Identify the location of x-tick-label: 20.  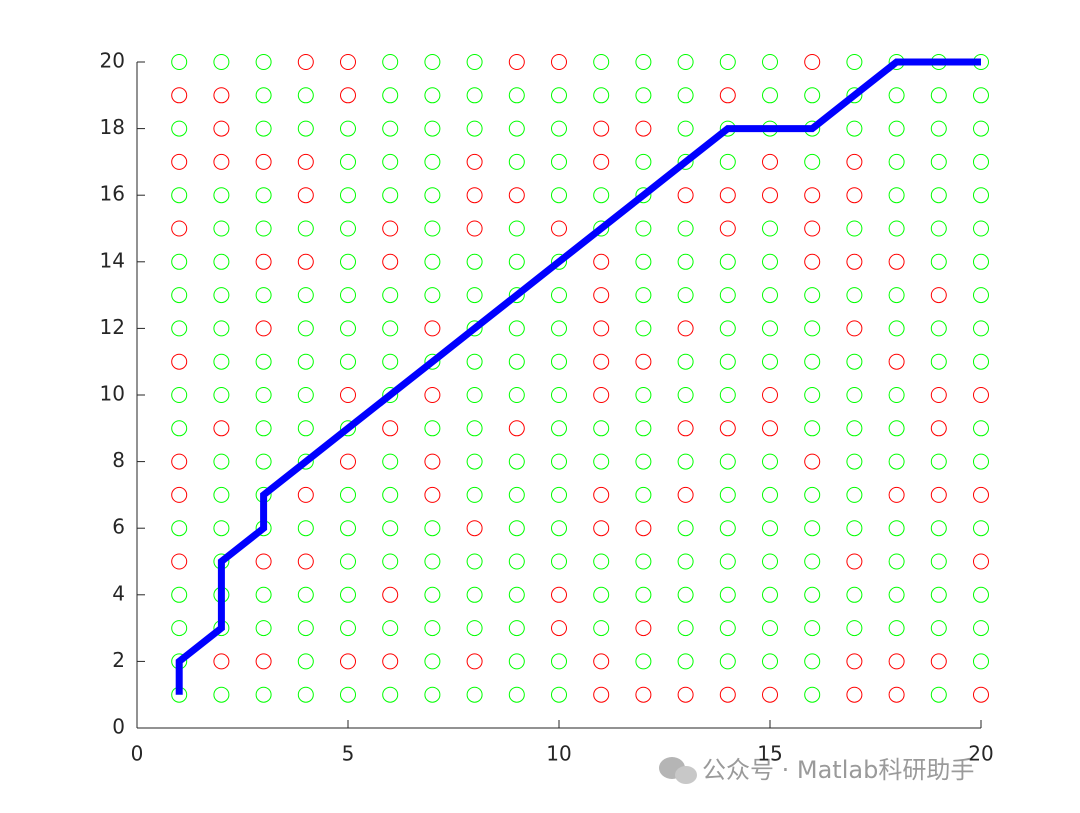
(980, 754).